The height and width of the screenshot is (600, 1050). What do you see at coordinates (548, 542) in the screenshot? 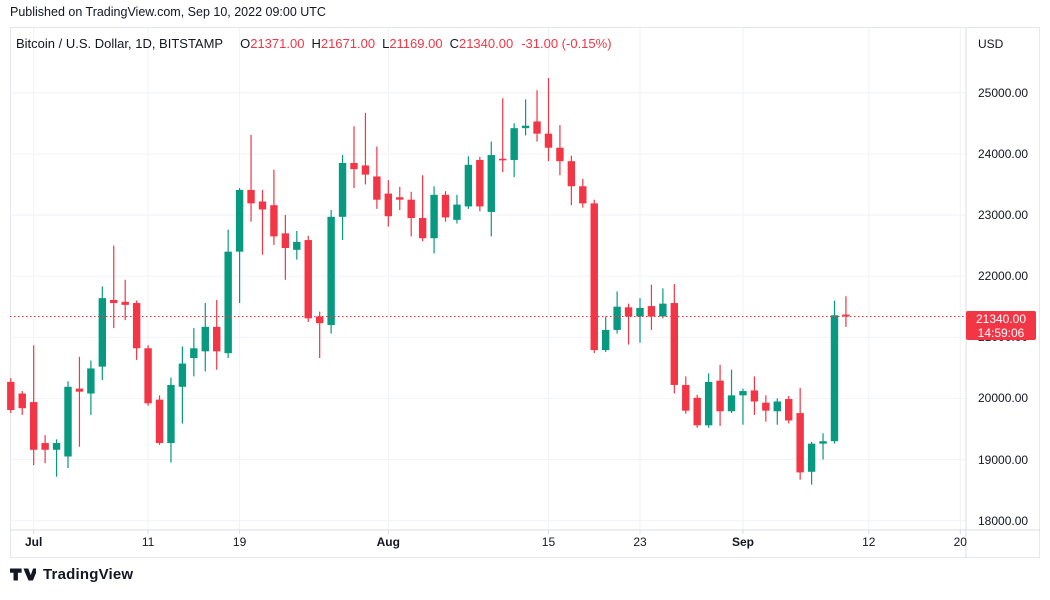
I see `time-axis-label: 15` at bounding box center [548, 542].